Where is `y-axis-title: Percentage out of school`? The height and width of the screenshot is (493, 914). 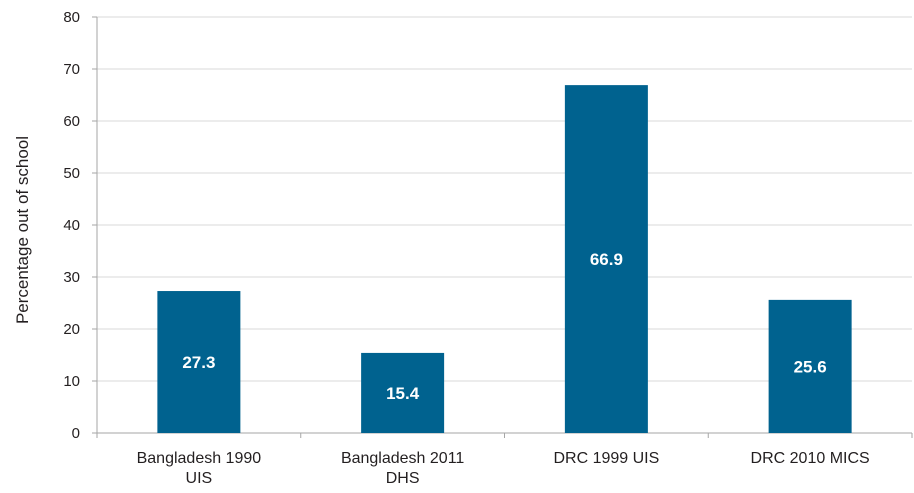 y-axis-title: Percentage out of school is located at coordinates (22, 230).